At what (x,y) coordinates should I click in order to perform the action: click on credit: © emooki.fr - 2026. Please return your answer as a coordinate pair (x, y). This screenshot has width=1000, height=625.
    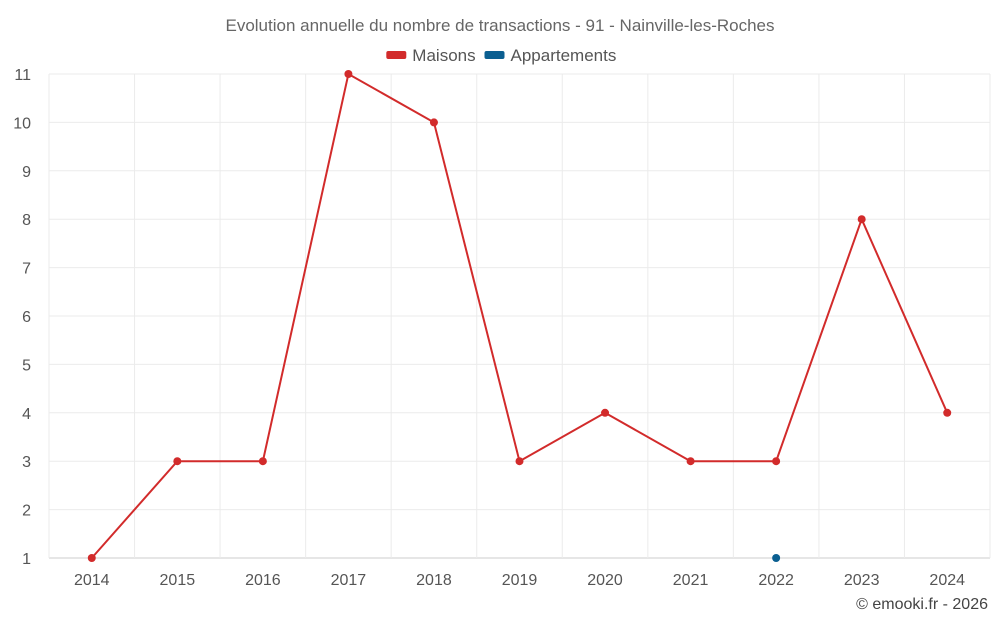
    Looking at the image, I should click on (922, 604).